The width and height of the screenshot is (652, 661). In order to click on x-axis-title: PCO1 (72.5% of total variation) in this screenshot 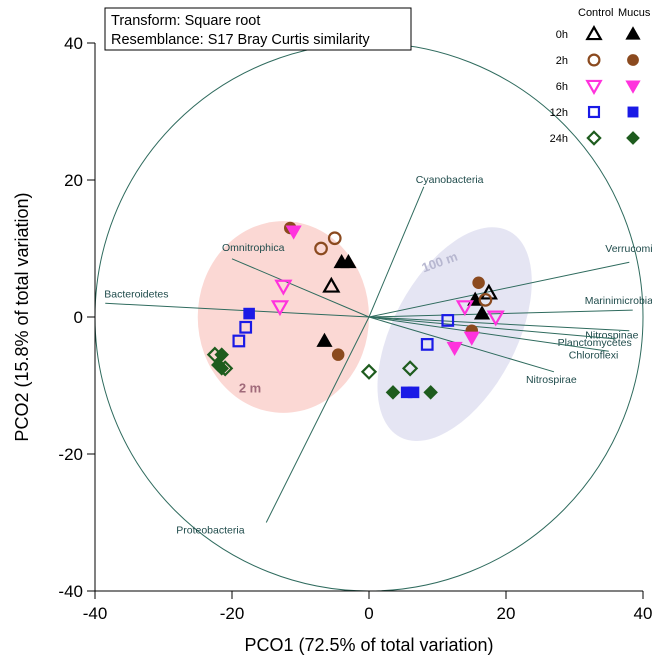, I will do `click(368, 645)`.